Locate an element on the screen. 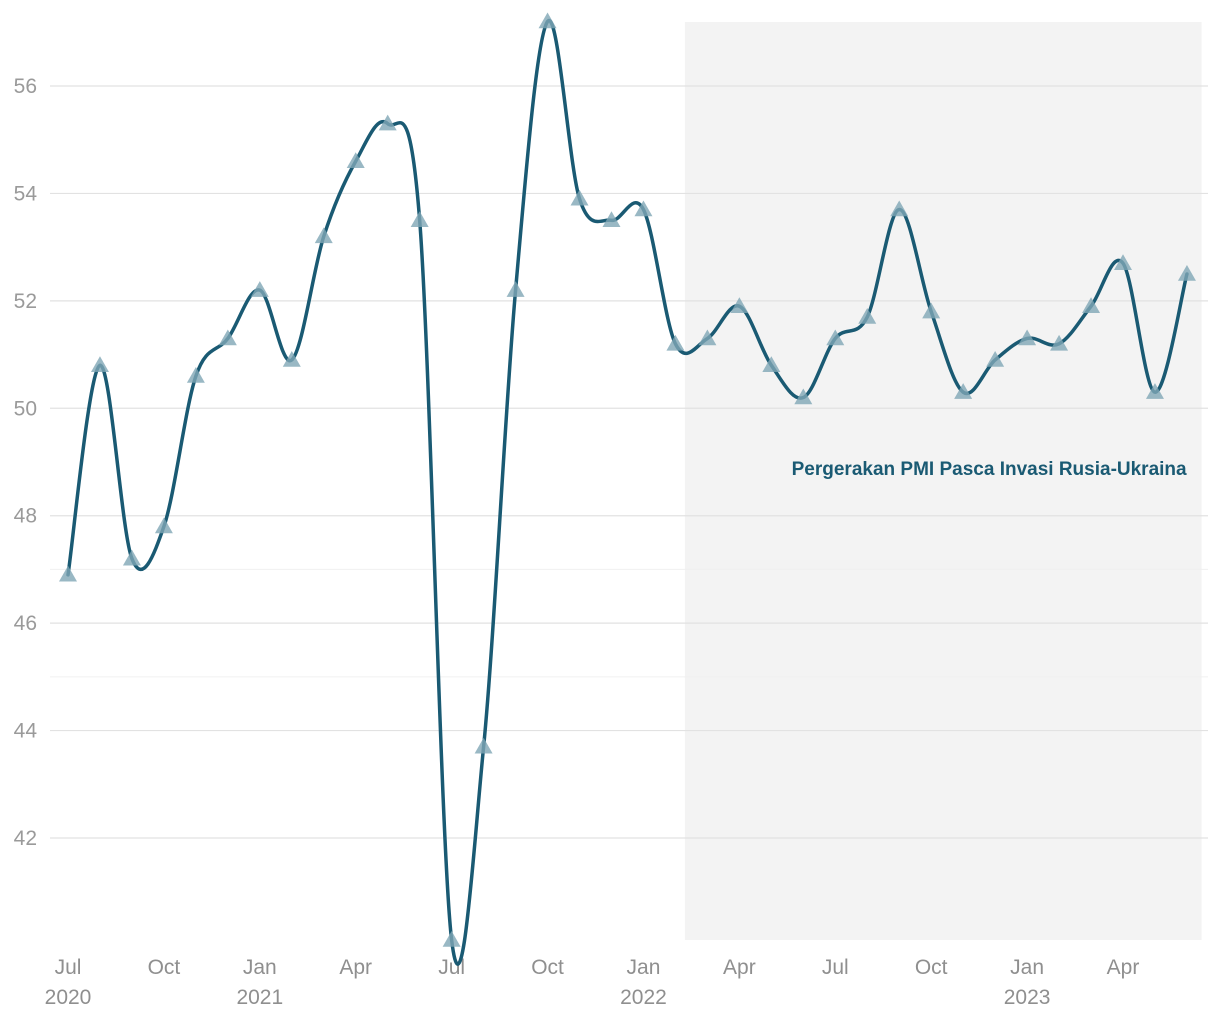  y-tick-label-56: 56 is located at coordinates (25, 86).